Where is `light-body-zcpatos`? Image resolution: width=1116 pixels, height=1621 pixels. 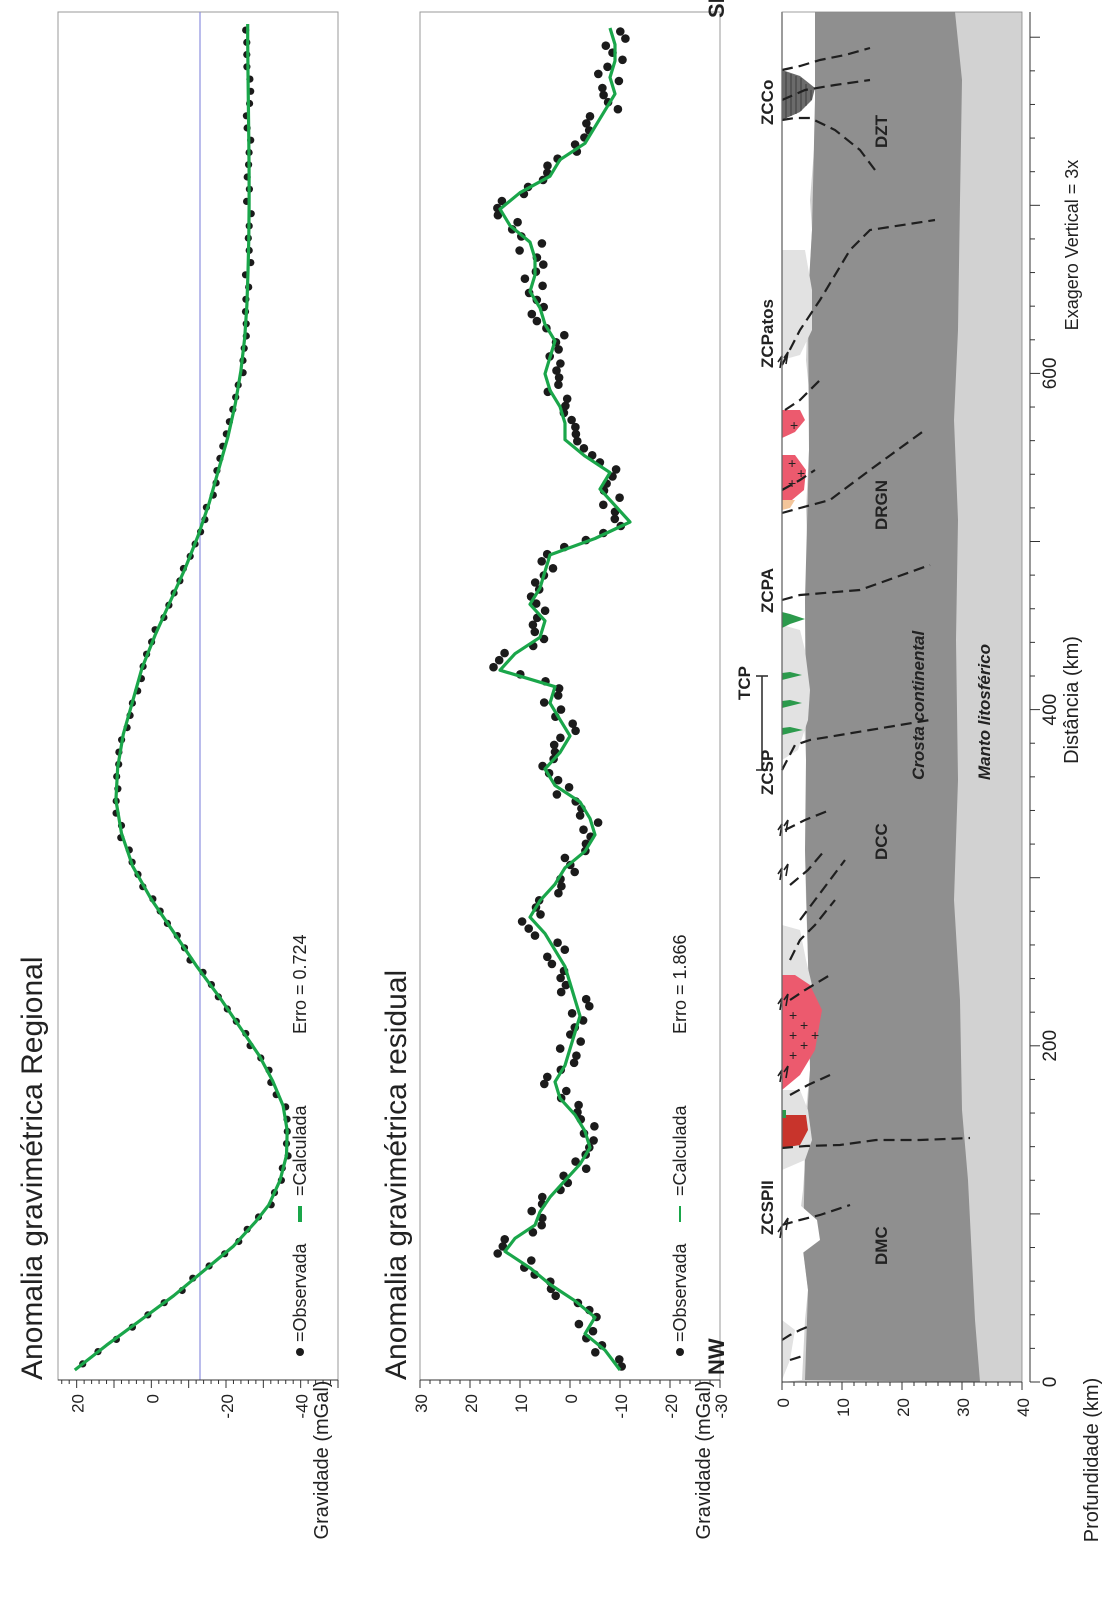
light-body-zcpatos is located at coordinates (797, 305).